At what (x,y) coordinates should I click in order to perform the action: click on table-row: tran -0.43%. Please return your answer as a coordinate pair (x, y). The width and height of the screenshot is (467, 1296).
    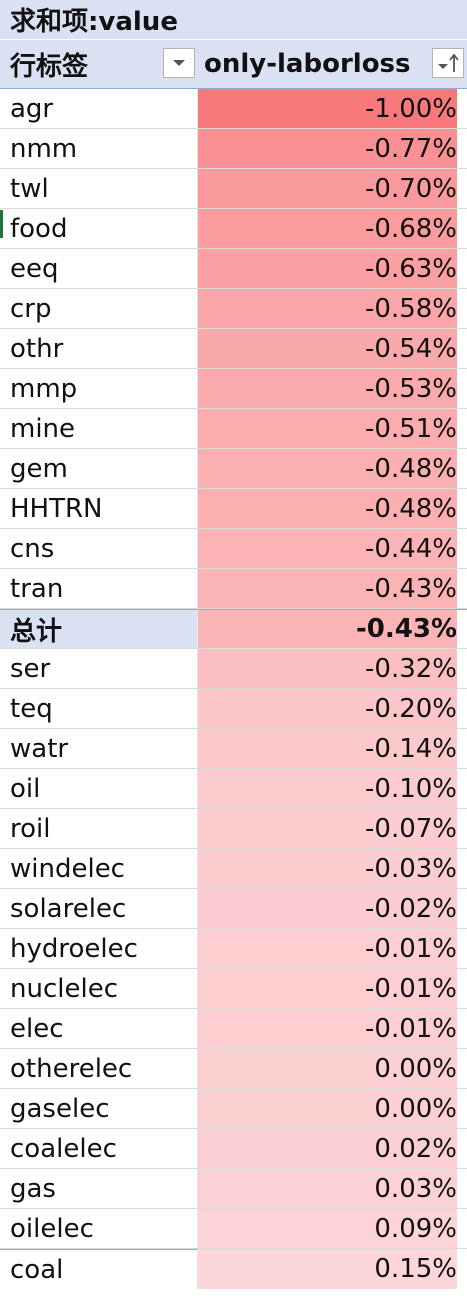
    Looking at the image, I should click on (233, 589).